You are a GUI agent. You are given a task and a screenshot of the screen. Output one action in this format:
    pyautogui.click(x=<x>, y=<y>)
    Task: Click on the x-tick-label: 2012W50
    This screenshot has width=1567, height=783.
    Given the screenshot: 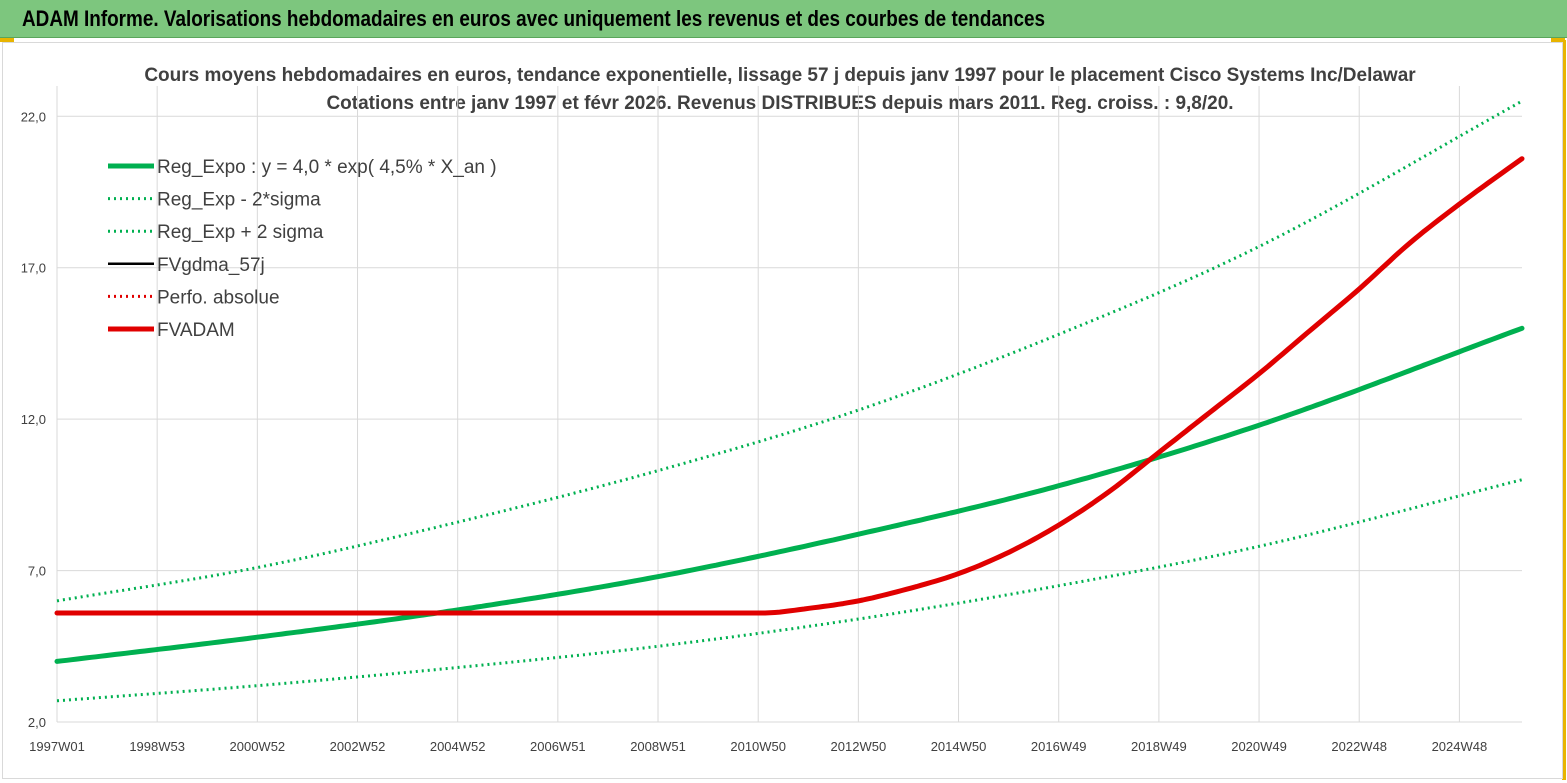 What is the action you would take?
    pyautogui.click(x=859, y=746)
    